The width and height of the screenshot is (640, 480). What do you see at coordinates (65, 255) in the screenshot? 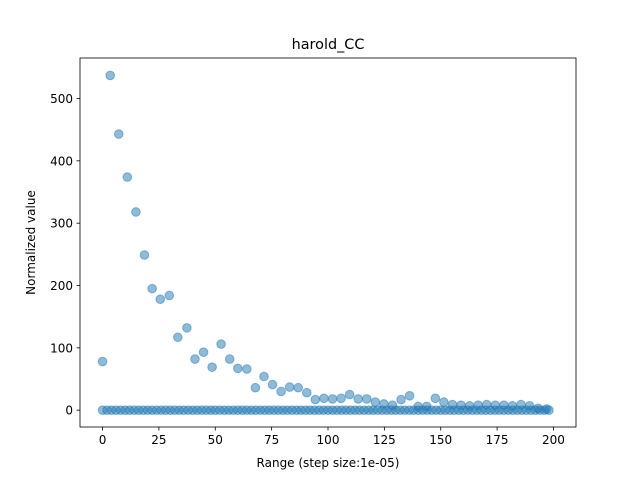
I see `y-axis-ticks: 0 100 200 300 400 500` at bounding box center [65, 255].